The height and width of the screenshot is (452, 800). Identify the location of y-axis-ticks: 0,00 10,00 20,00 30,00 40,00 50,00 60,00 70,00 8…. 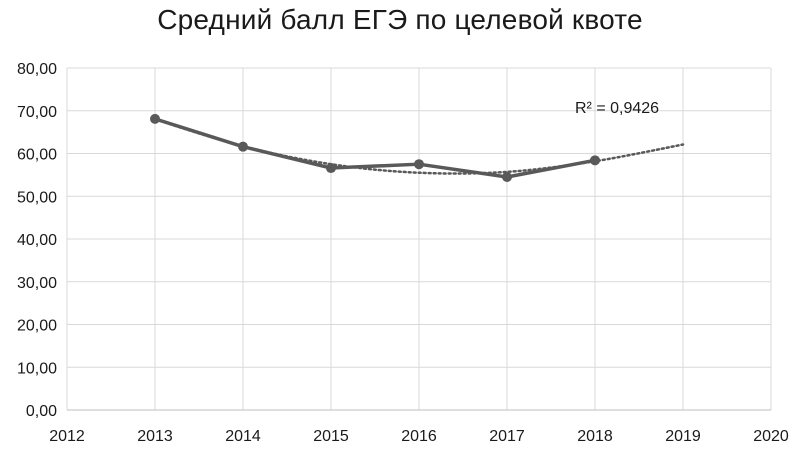
(37, 240).